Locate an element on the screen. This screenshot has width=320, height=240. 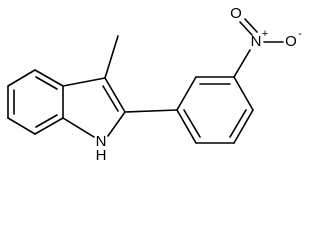
hydrogen: H is located at coordinates (101, 155).